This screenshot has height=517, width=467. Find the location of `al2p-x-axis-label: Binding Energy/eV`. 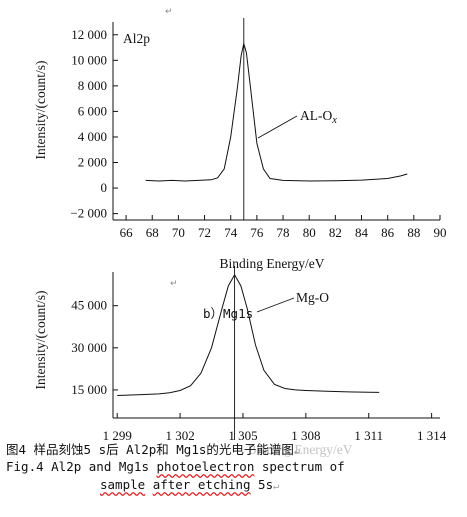

al2p-x-axis-label: Binding Energy/eV is located at coordinates (271, 263).